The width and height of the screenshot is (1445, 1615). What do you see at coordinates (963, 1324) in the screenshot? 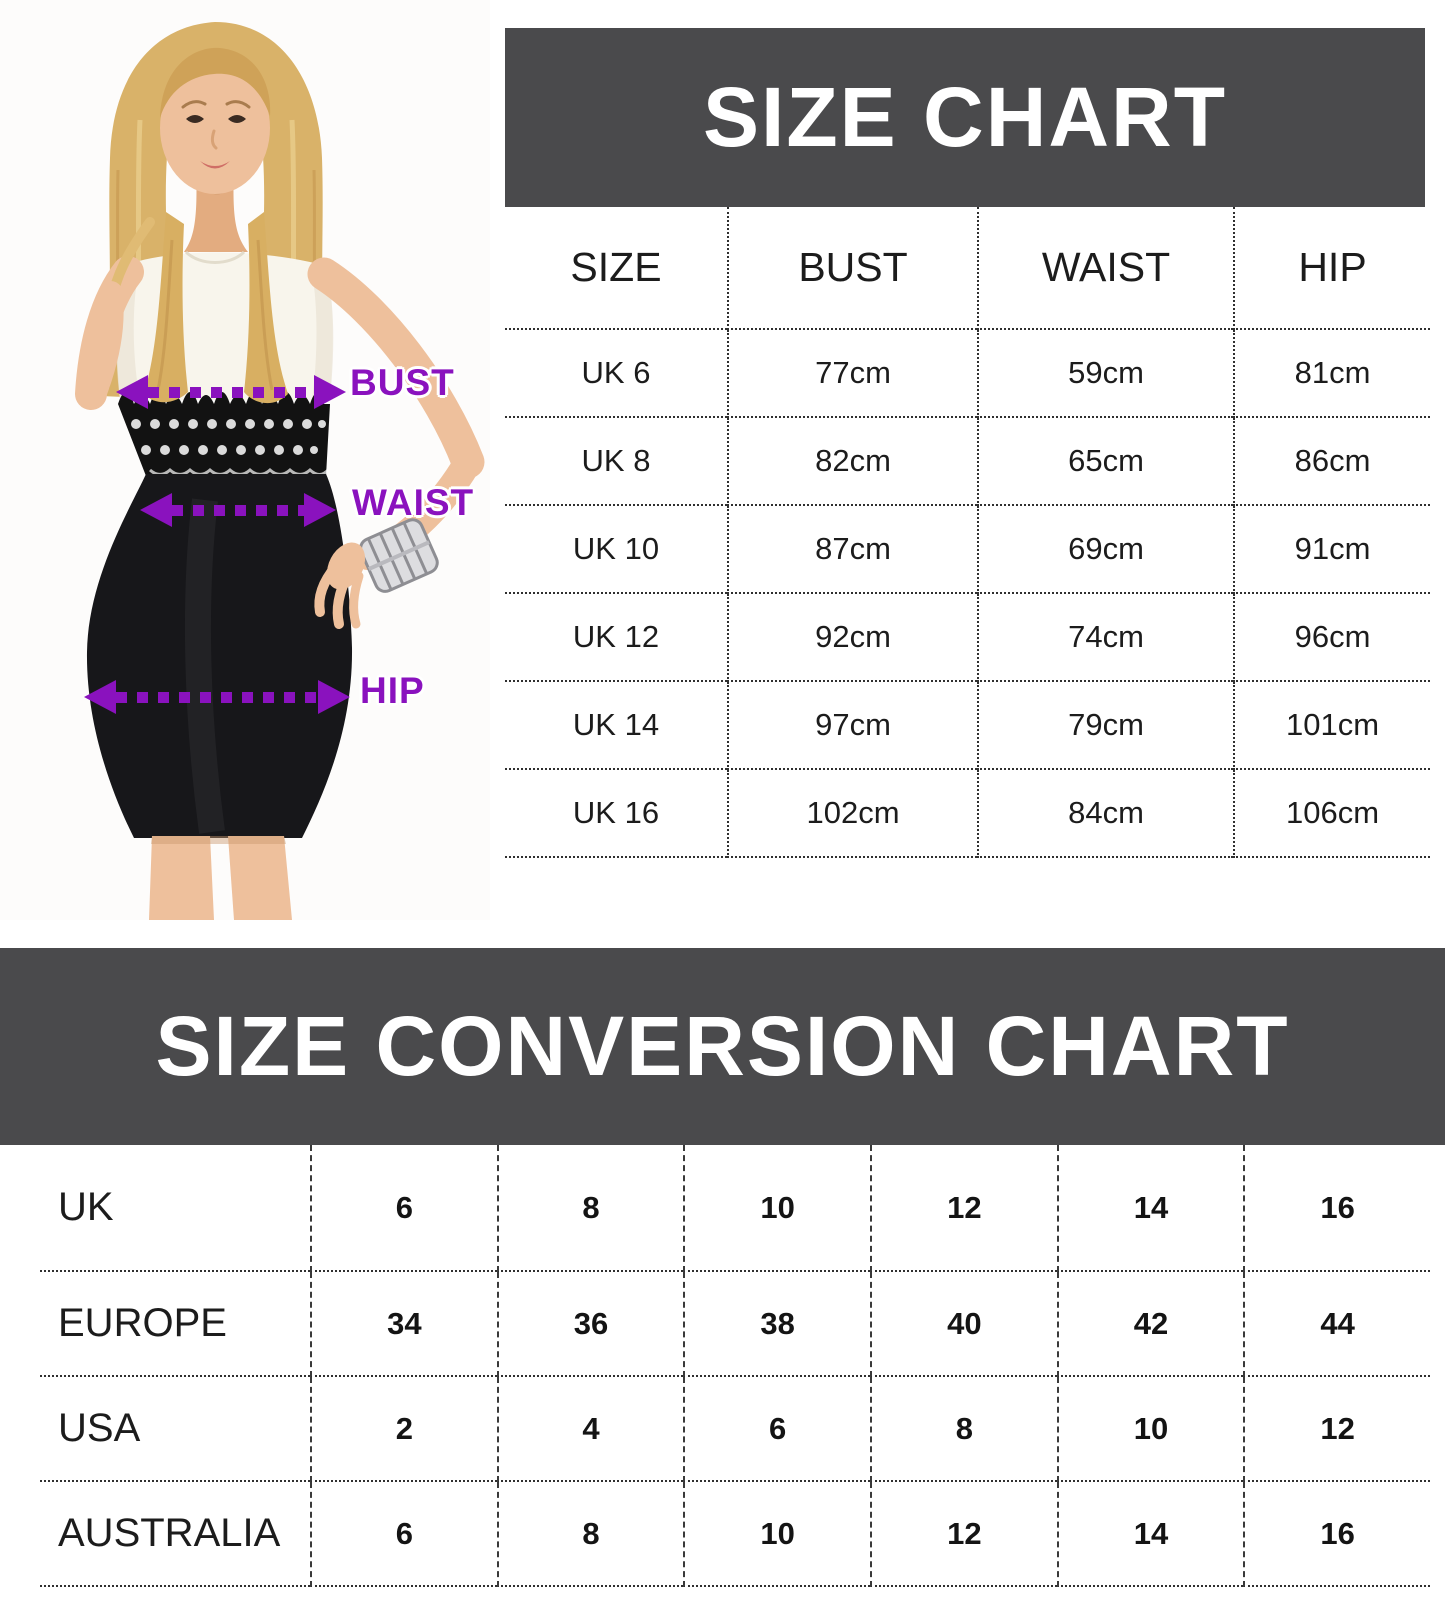
I see `size-value: 40` at bounding box center [963, 1324].